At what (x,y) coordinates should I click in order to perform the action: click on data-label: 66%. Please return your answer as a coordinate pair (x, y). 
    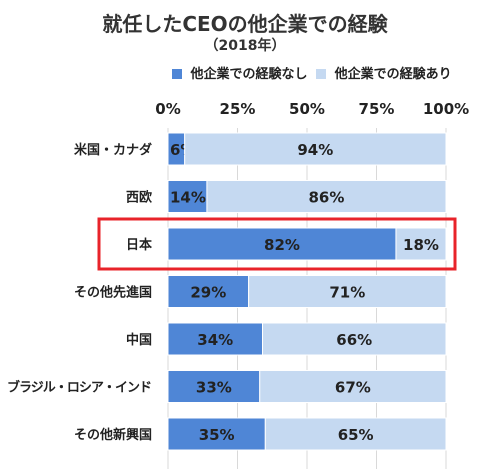
    Looking at the image, I should click on (354, 340).